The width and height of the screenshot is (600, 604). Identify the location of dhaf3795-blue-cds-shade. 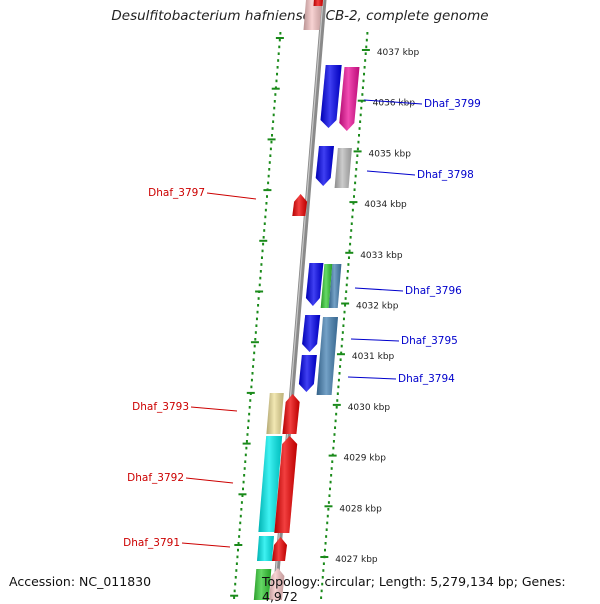
(311, 333).